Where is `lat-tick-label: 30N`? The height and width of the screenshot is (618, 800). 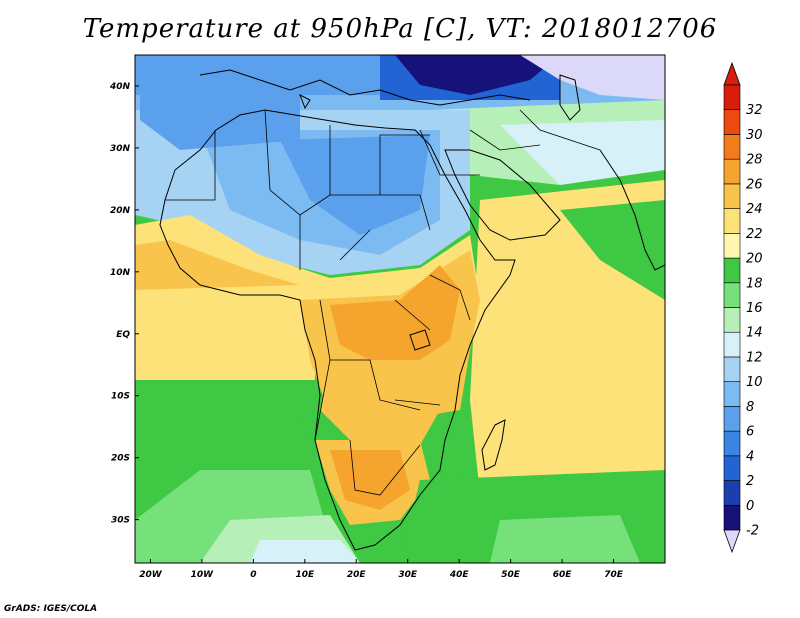
lat-tick-label: 30N is located at coordinates (120, 149).